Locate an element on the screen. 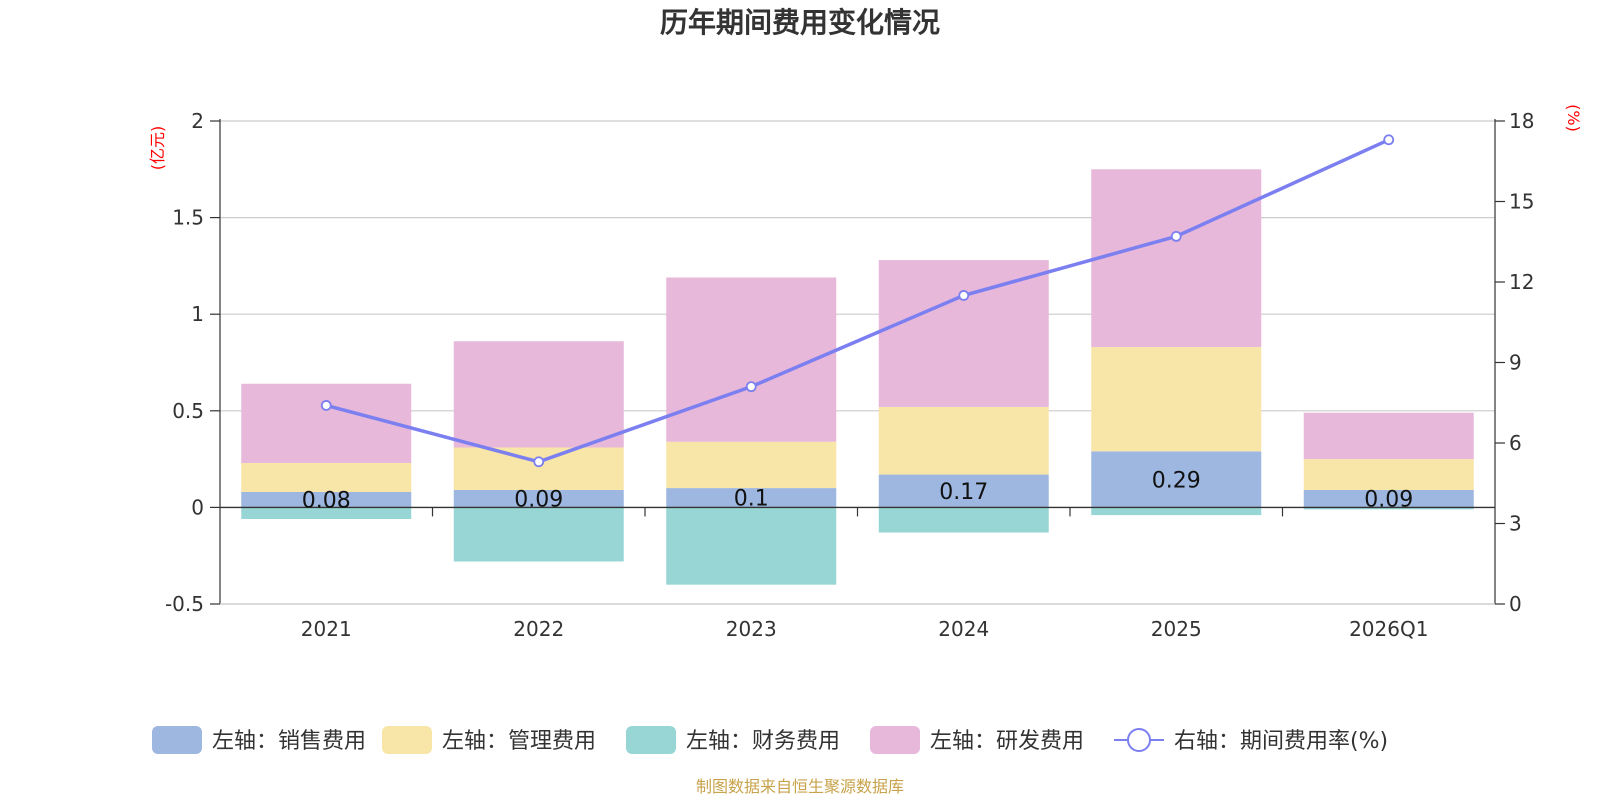 The image size is (1600, 800). bar-s2-2024 is located at coordinates (963, 520).